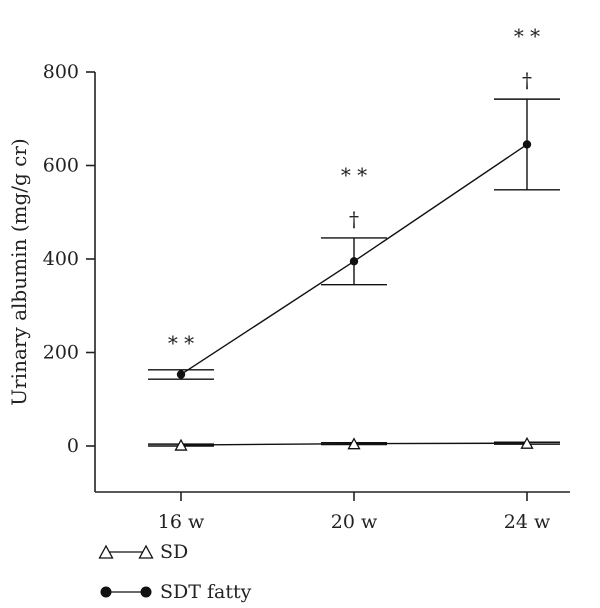 The image size is (600, 608). What do you see at coordinates (73, 446) in the screenshot?
I see `y-tick-label-0: 0` at bounding box center [73, 446].